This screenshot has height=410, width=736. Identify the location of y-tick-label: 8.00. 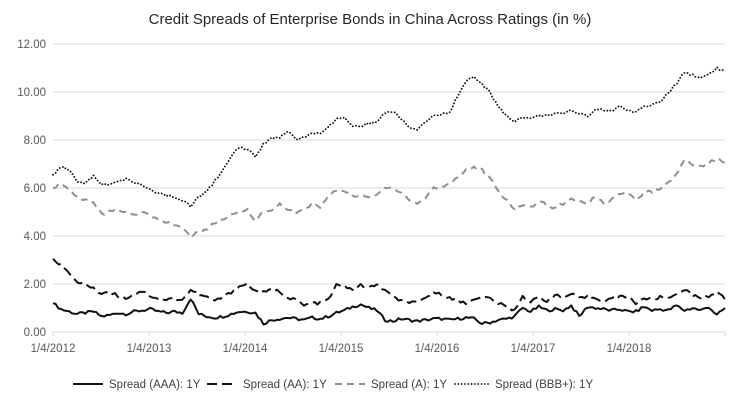
(35, 141).